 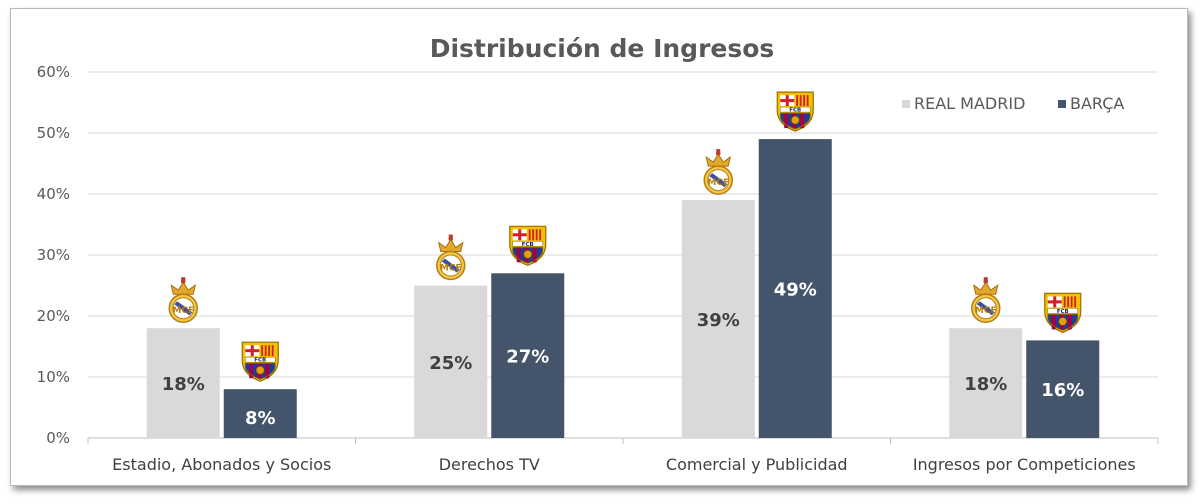 I want to click on data-label: 39%, so click(x=718, y=320).